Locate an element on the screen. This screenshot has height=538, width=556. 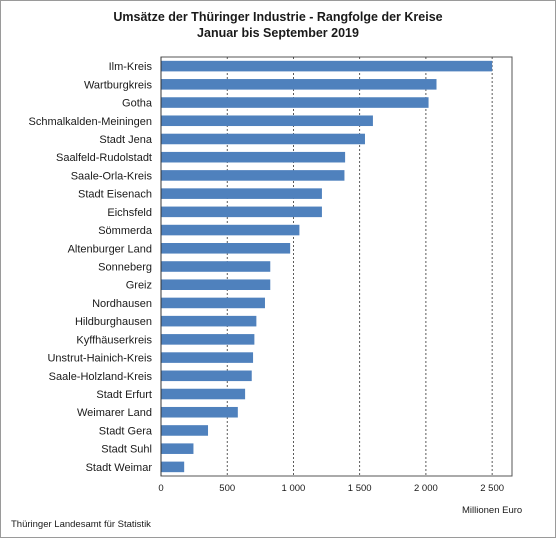
category-label: Stadt Suhl is located at coordinates (126, 450).